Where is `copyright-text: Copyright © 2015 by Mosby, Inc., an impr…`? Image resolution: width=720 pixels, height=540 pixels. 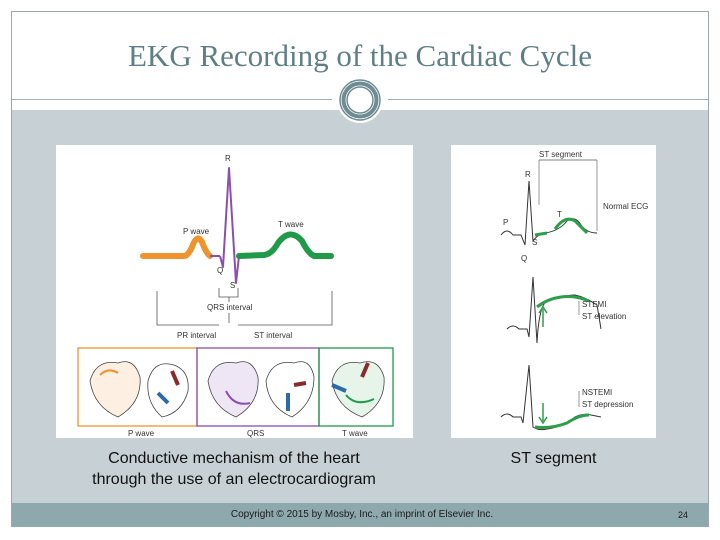 copyright-text: Copyright © 2015 by Mosby, Inc., an impr… is located at coordinates (362, 514).